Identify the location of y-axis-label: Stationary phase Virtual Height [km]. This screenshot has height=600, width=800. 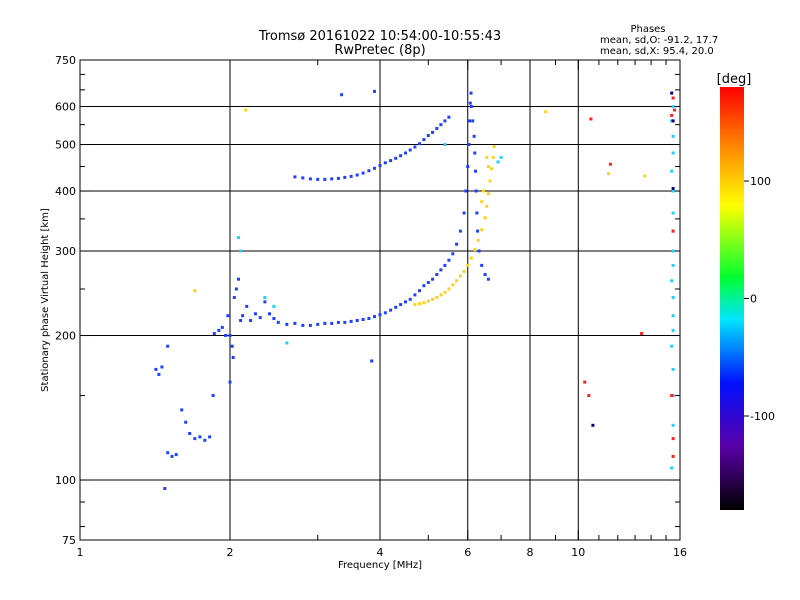
(45, 300).